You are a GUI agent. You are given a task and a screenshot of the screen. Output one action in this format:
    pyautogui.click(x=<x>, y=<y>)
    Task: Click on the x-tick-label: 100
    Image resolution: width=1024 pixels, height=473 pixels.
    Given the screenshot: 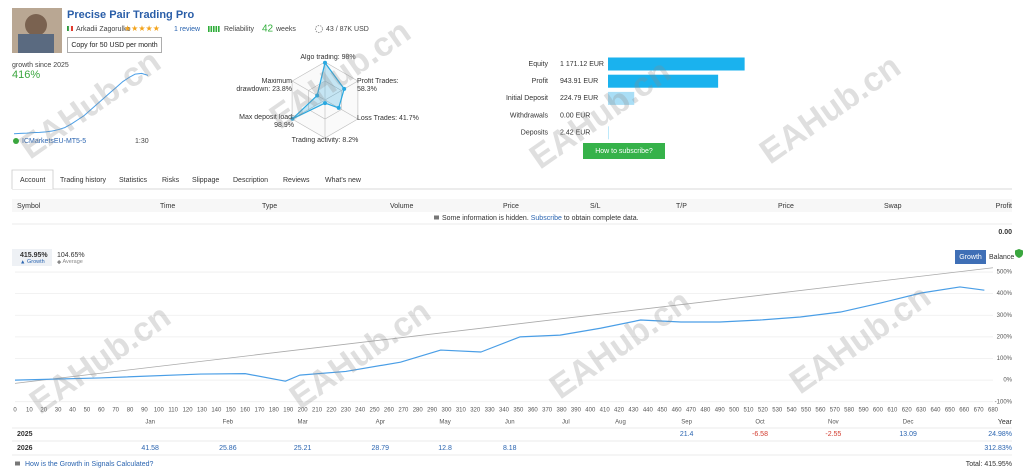 What is the action you would take?
    pyautogui.click(x=159, y=411)
    